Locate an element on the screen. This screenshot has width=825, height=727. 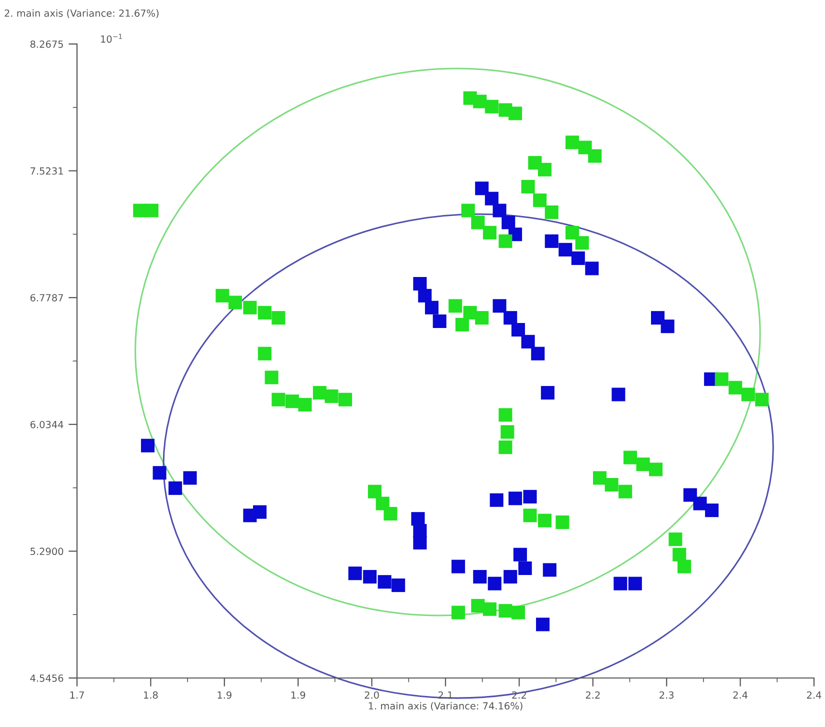
y-axis-title: 2. main axis (Variance: 21.67%) is located at coordinates (81, 13).